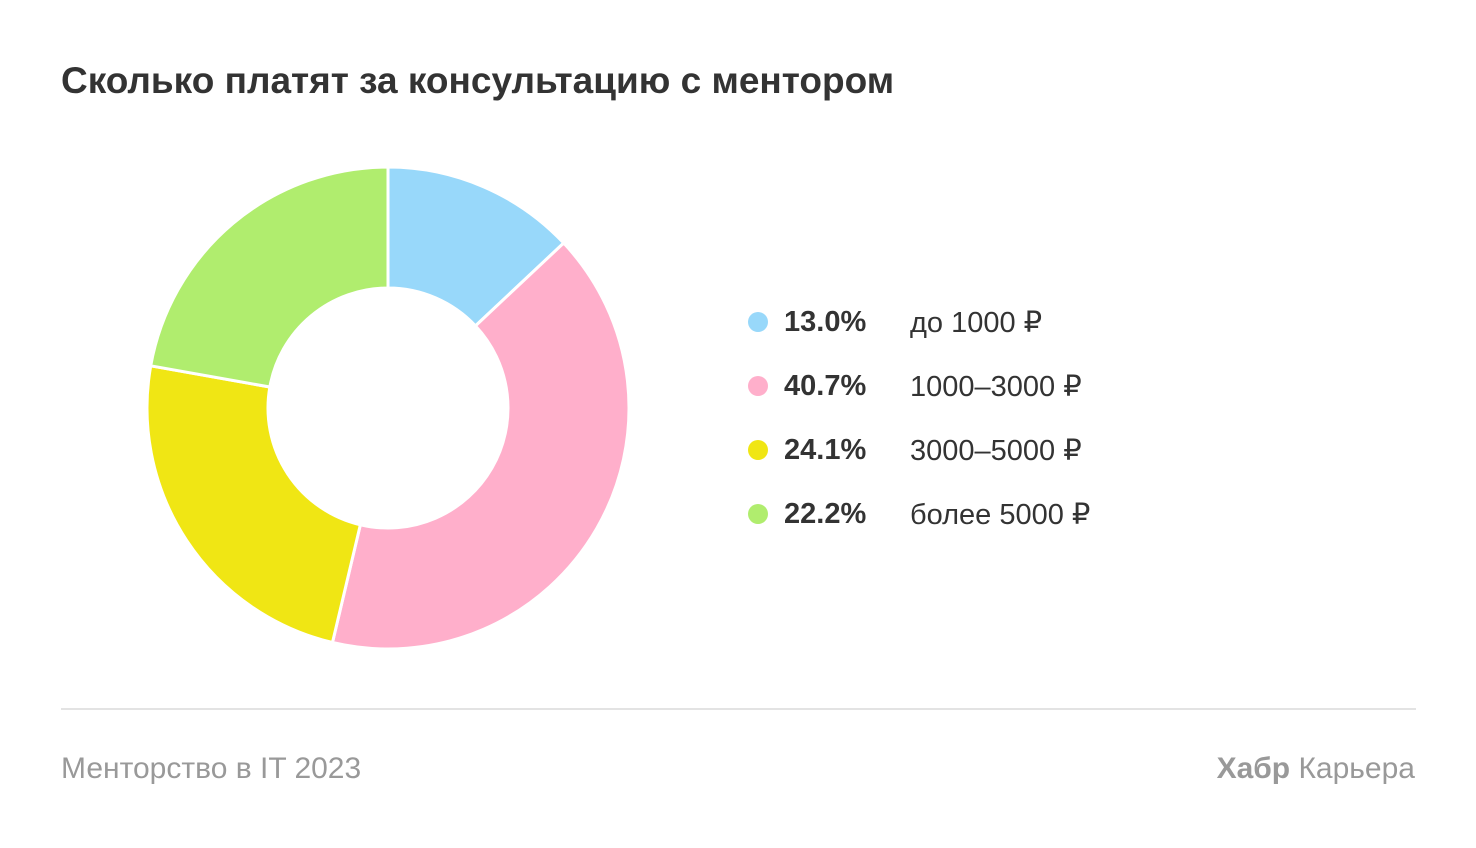  I want to click on legend-item: 24.1% 3000–5000 ₽, so click(919, 450).